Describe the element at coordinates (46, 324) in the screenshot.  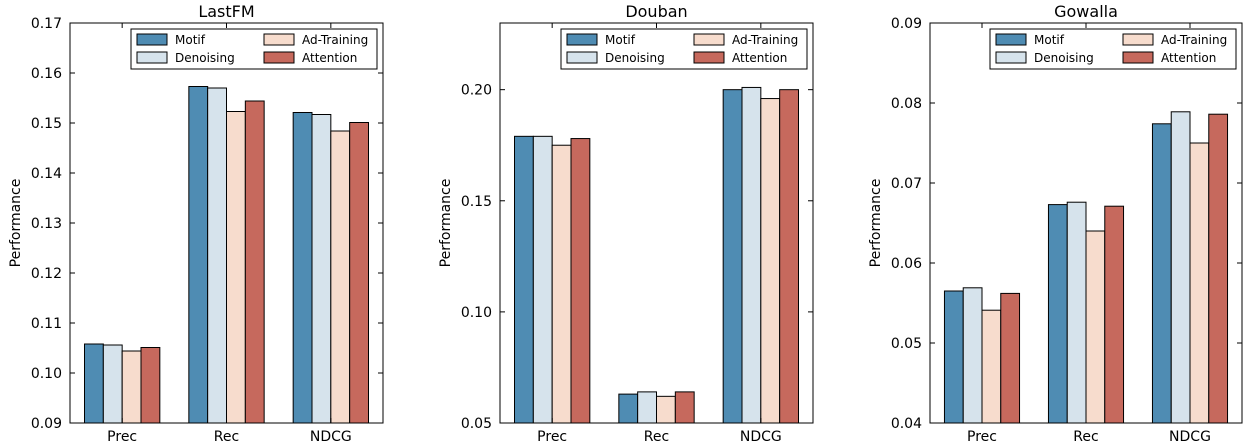
I see `y-tick-label: 0.11` at that location.